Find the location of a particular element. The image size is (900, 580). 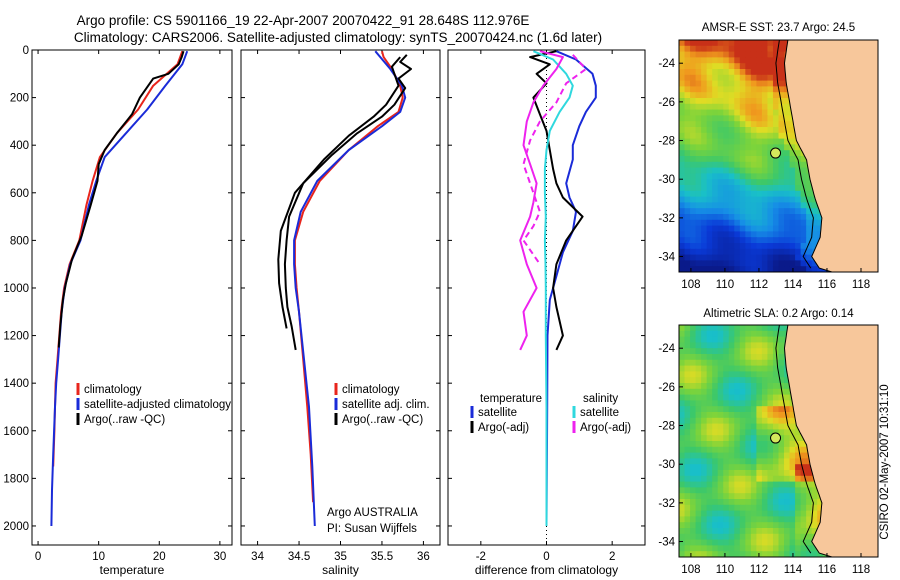

map-x-tick-label: 112 is located at coordinates (759, 285).